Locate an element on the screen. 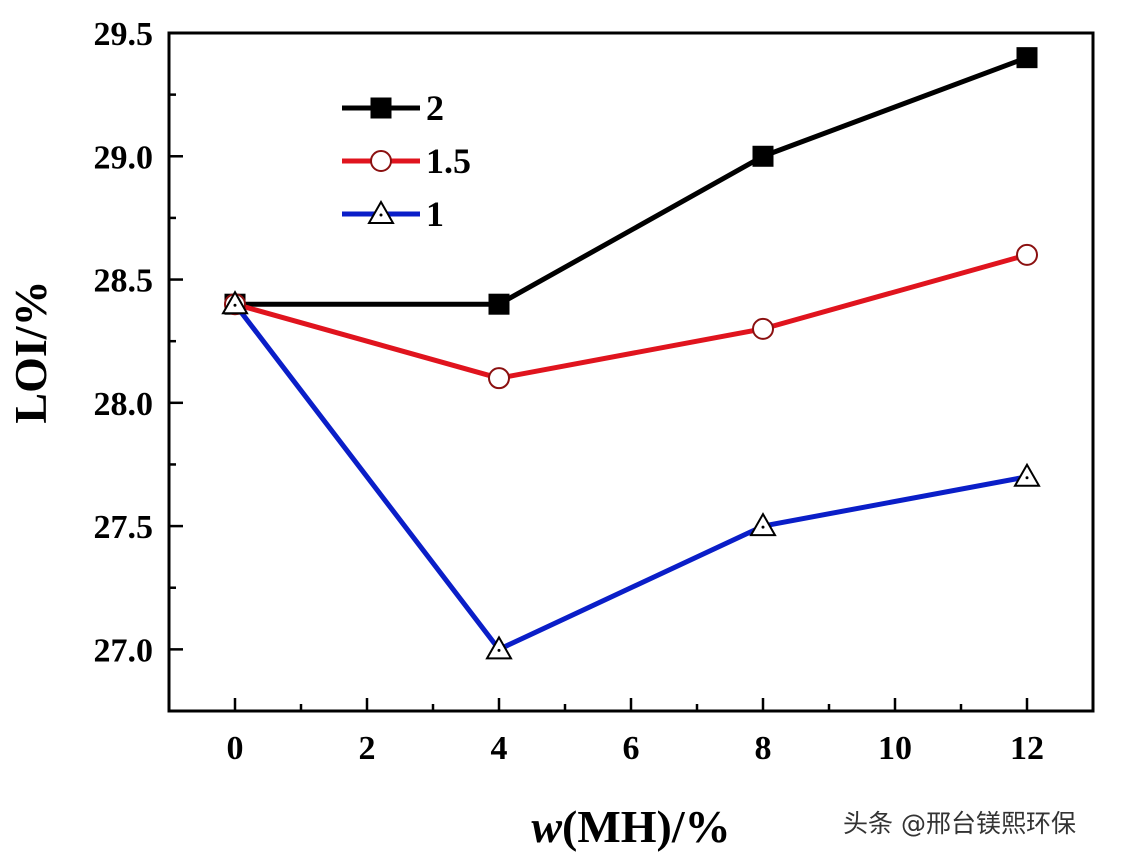 This screenshot has width=1132, height=862. x-axis-title-rest: (MH)/% is located at coordinates (646, 826).